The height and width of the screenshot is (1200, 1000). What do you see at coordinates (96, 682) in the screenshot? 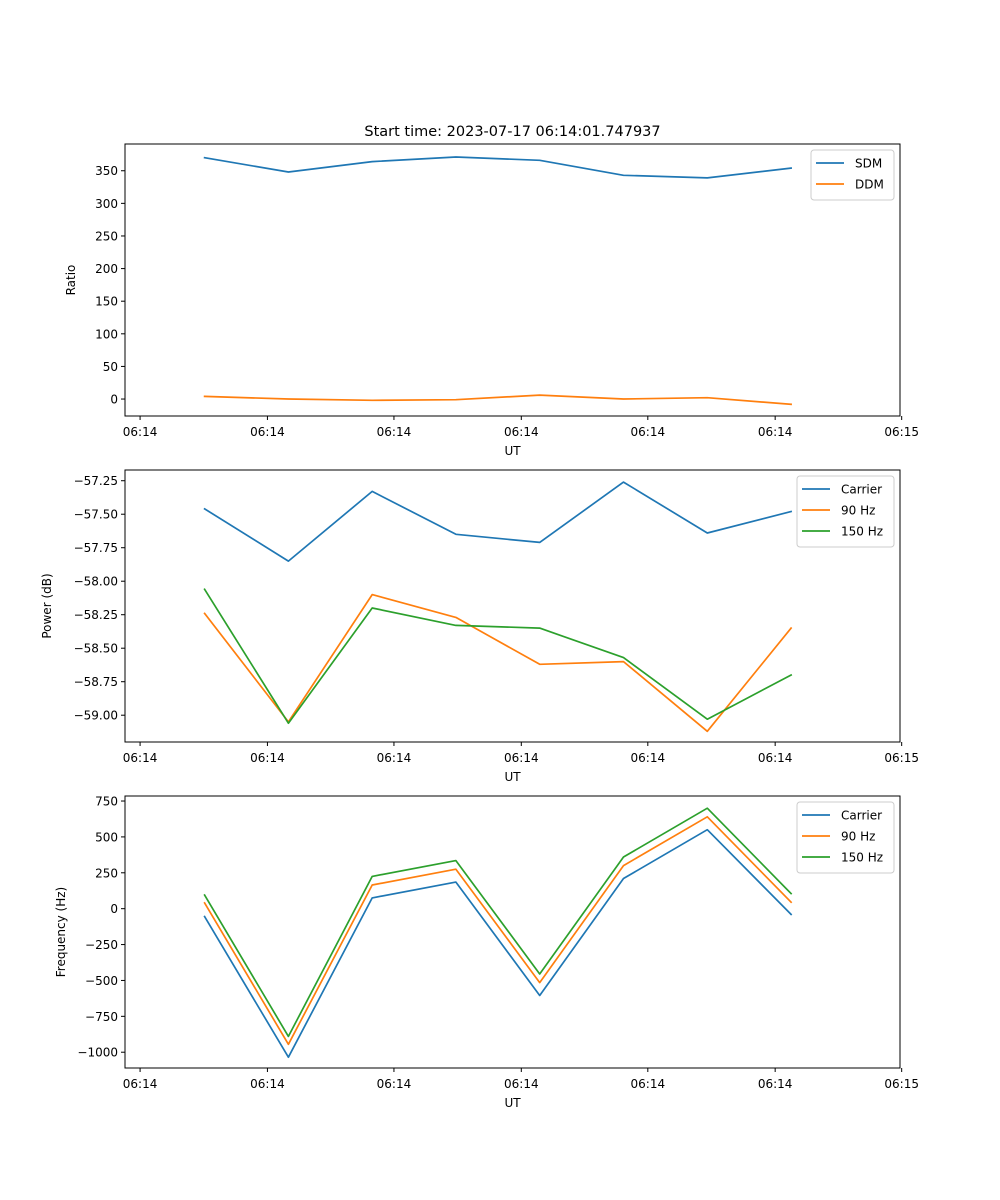
I see `y-tick-label: −58.75` at bounding box center [96, 682].